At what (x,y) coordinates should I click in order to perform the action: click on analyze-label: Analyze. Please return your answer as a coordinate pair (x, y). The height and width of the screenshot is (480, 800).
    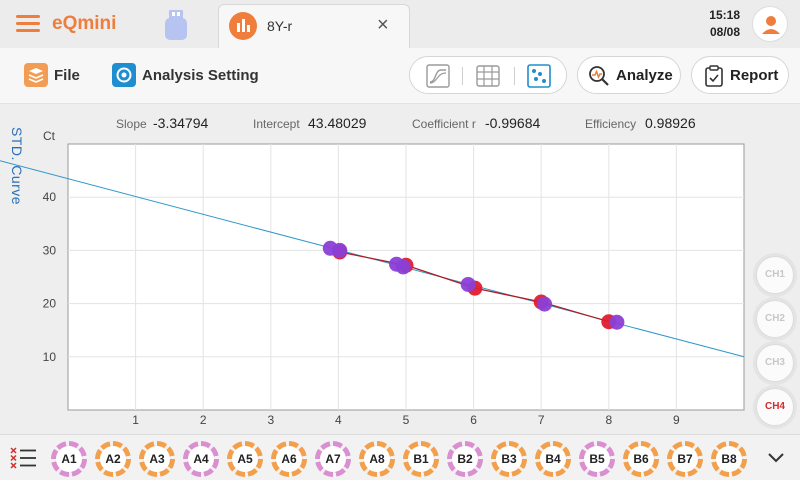
    Looking at the image, I should click on (644, 75).